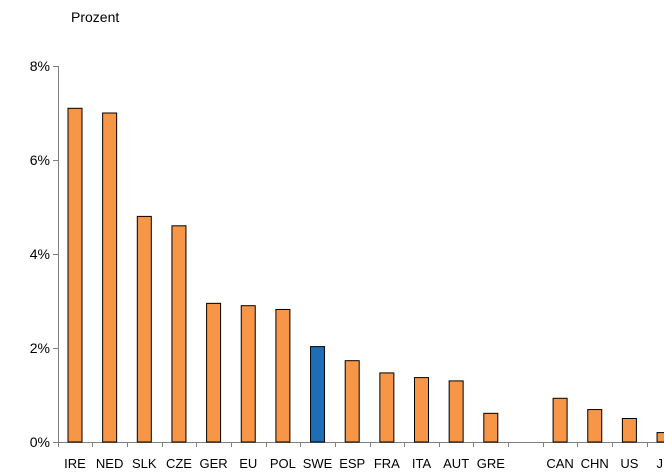  I want to click on x-tick-label: CZE, so click(179, 463).